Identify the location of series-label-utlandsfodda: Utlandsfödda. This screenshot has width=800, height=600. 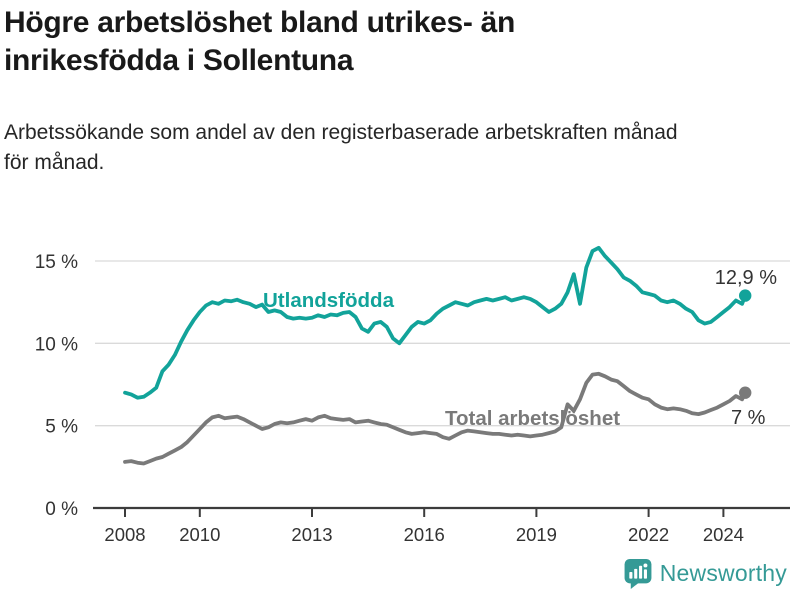
(329, 300).